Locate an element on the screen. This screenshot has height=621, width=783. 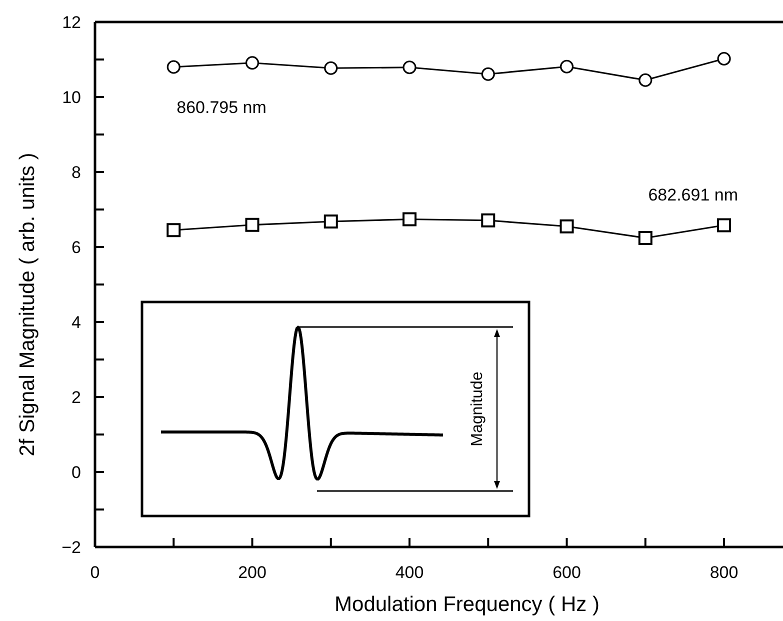
x-axis-title: Modulation Frequency ( Hz ) is located at coordinates (467, 604).